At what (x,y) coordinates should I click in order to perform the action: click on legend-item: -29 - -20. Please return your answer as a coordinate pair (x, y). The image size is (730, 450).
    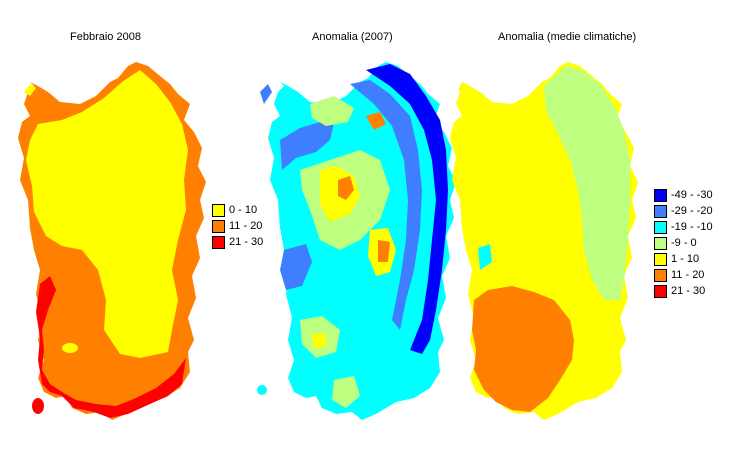
    Looking at the image, I should click on (683, 211).